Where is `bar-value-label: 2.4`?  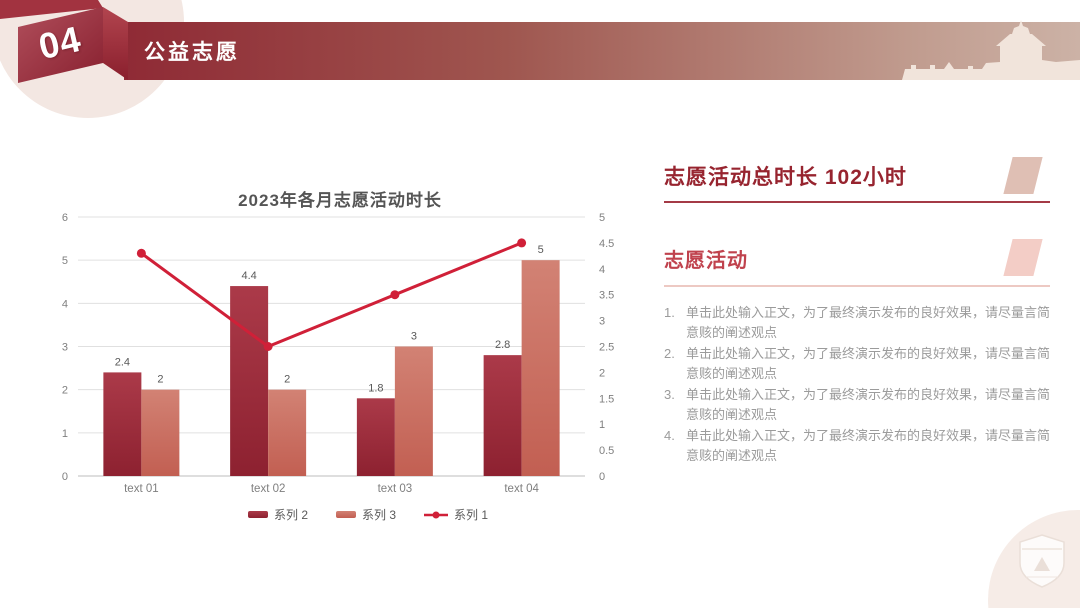
bar-value-label: 2.4 is located at coordinates (122, 362).